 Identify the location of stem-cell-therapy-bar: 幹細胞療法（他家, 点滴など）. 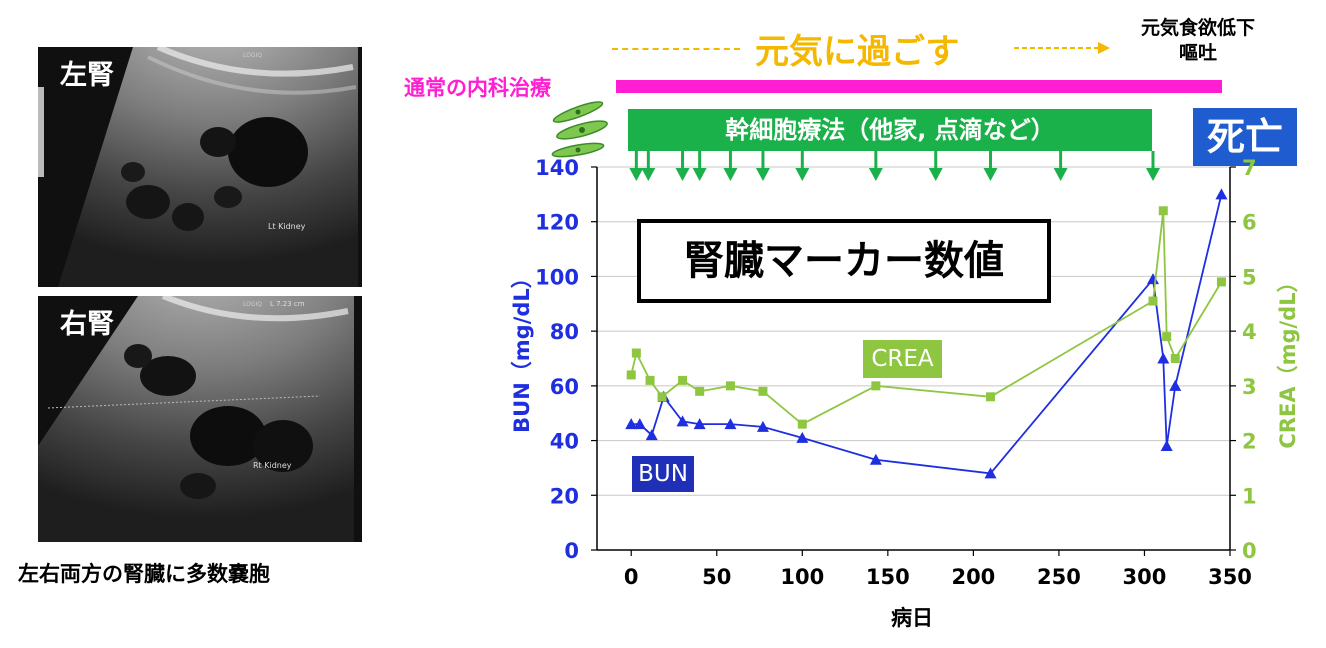
(890, 130).